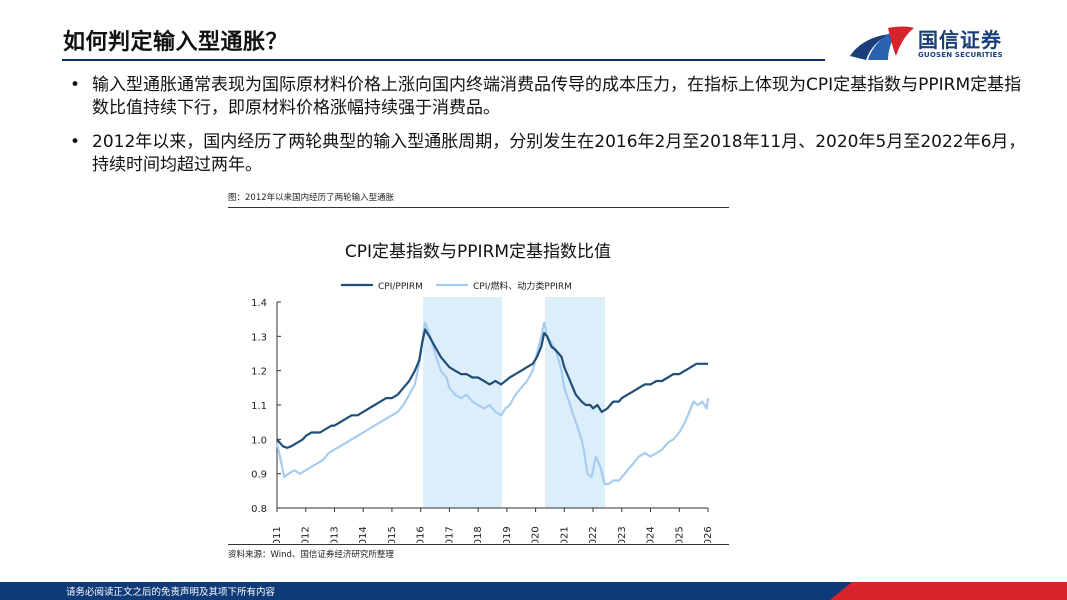 This screenshot has height=600, width=1067. Describe the element at coordinates (593, 534) in the screenshot. I see `x-tick-label: 2022` at that location.